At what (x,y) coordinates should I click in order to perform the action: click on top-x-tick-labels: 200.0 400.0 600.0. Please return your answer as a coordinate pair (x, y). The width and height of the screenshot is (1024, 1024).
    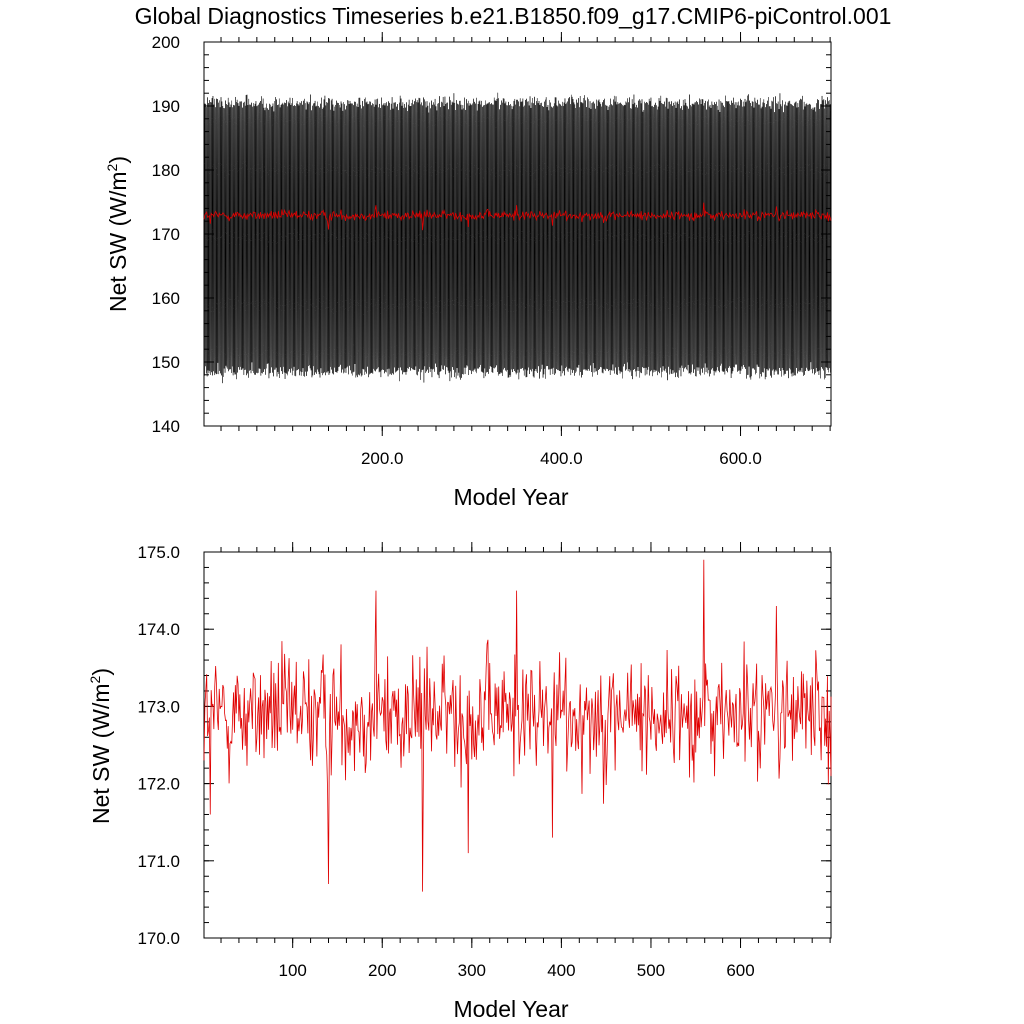
    Looking at the image, I should click on (561, 458).